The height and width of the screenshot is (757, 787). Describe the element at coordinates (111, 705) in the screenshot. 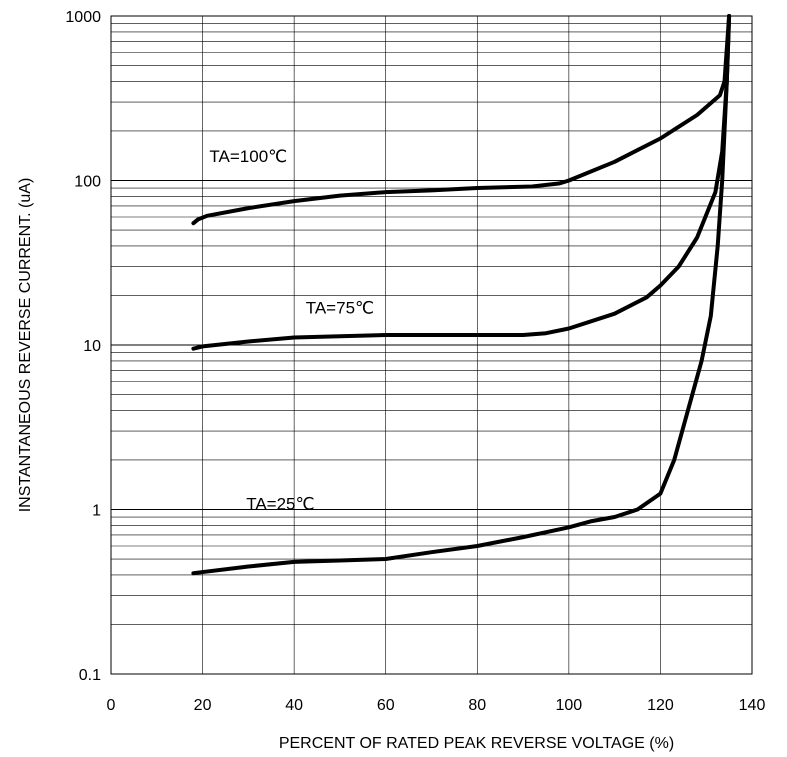

I see `x-tick-label: 0` at that location.